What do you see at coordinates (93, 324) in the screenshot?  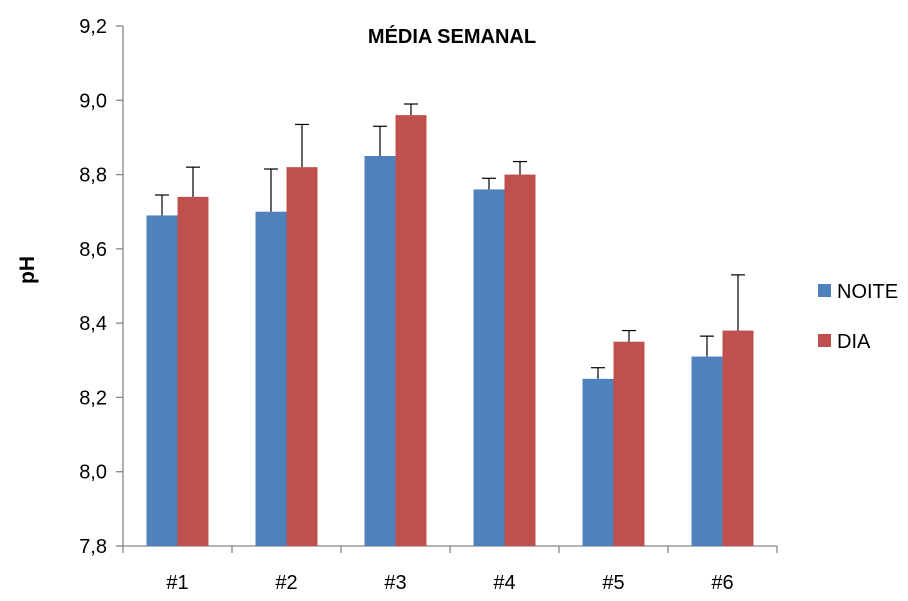 I see `y-tick-label: 8,4` at bounding box center [93, 324].